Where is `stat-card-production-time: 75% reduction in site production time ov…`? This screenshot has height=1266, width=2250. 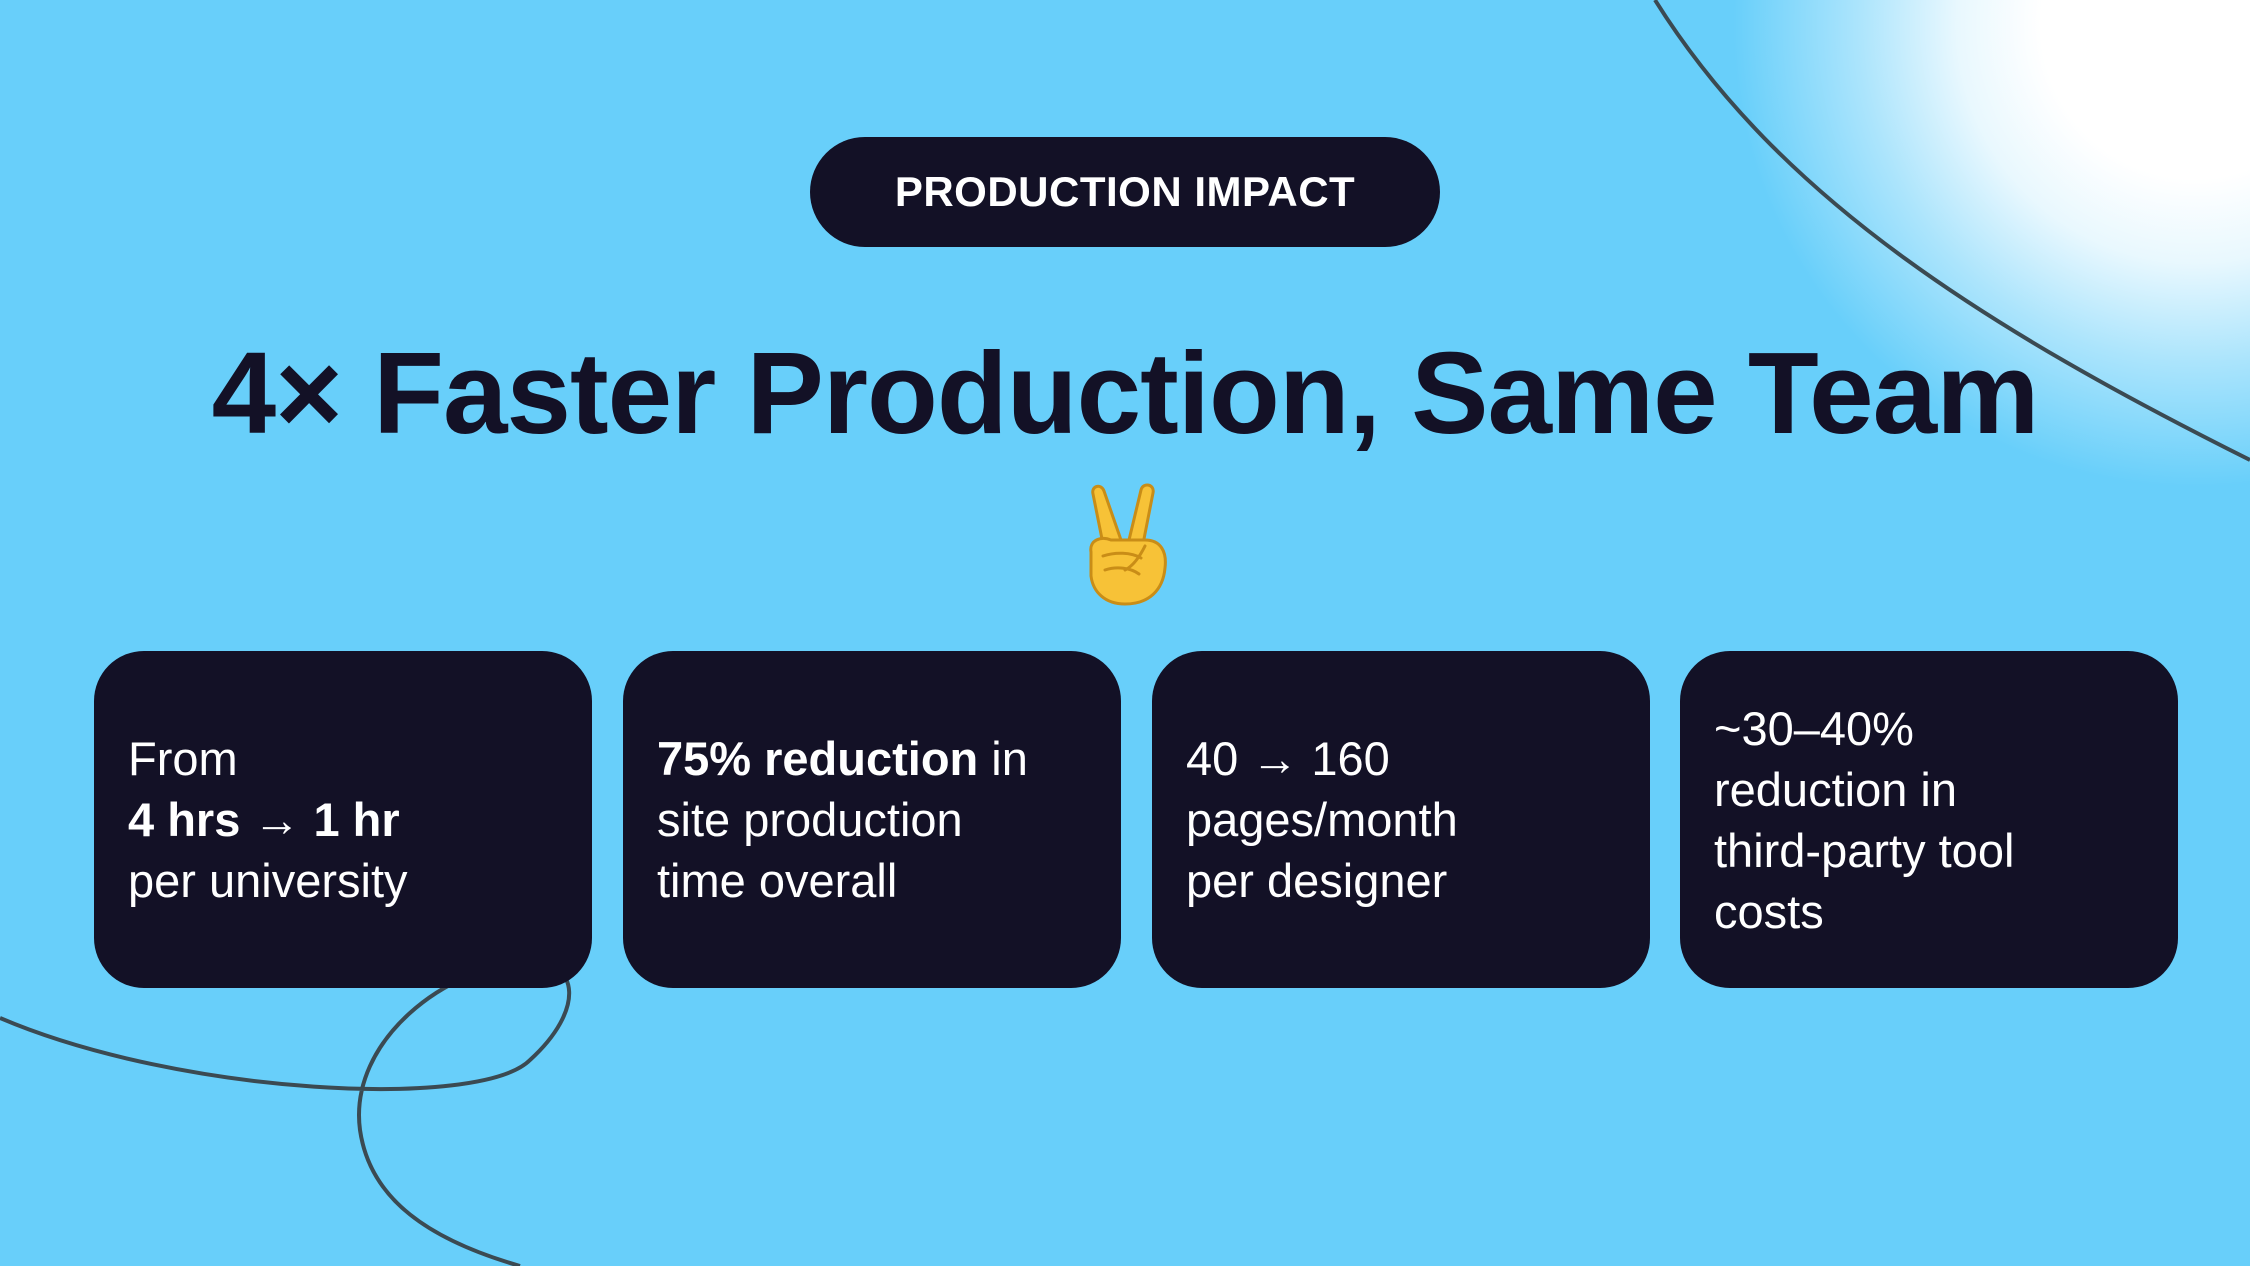 stat-card-production-time: 75% reduction in site production time ov… is located at coordinates (872, 819).